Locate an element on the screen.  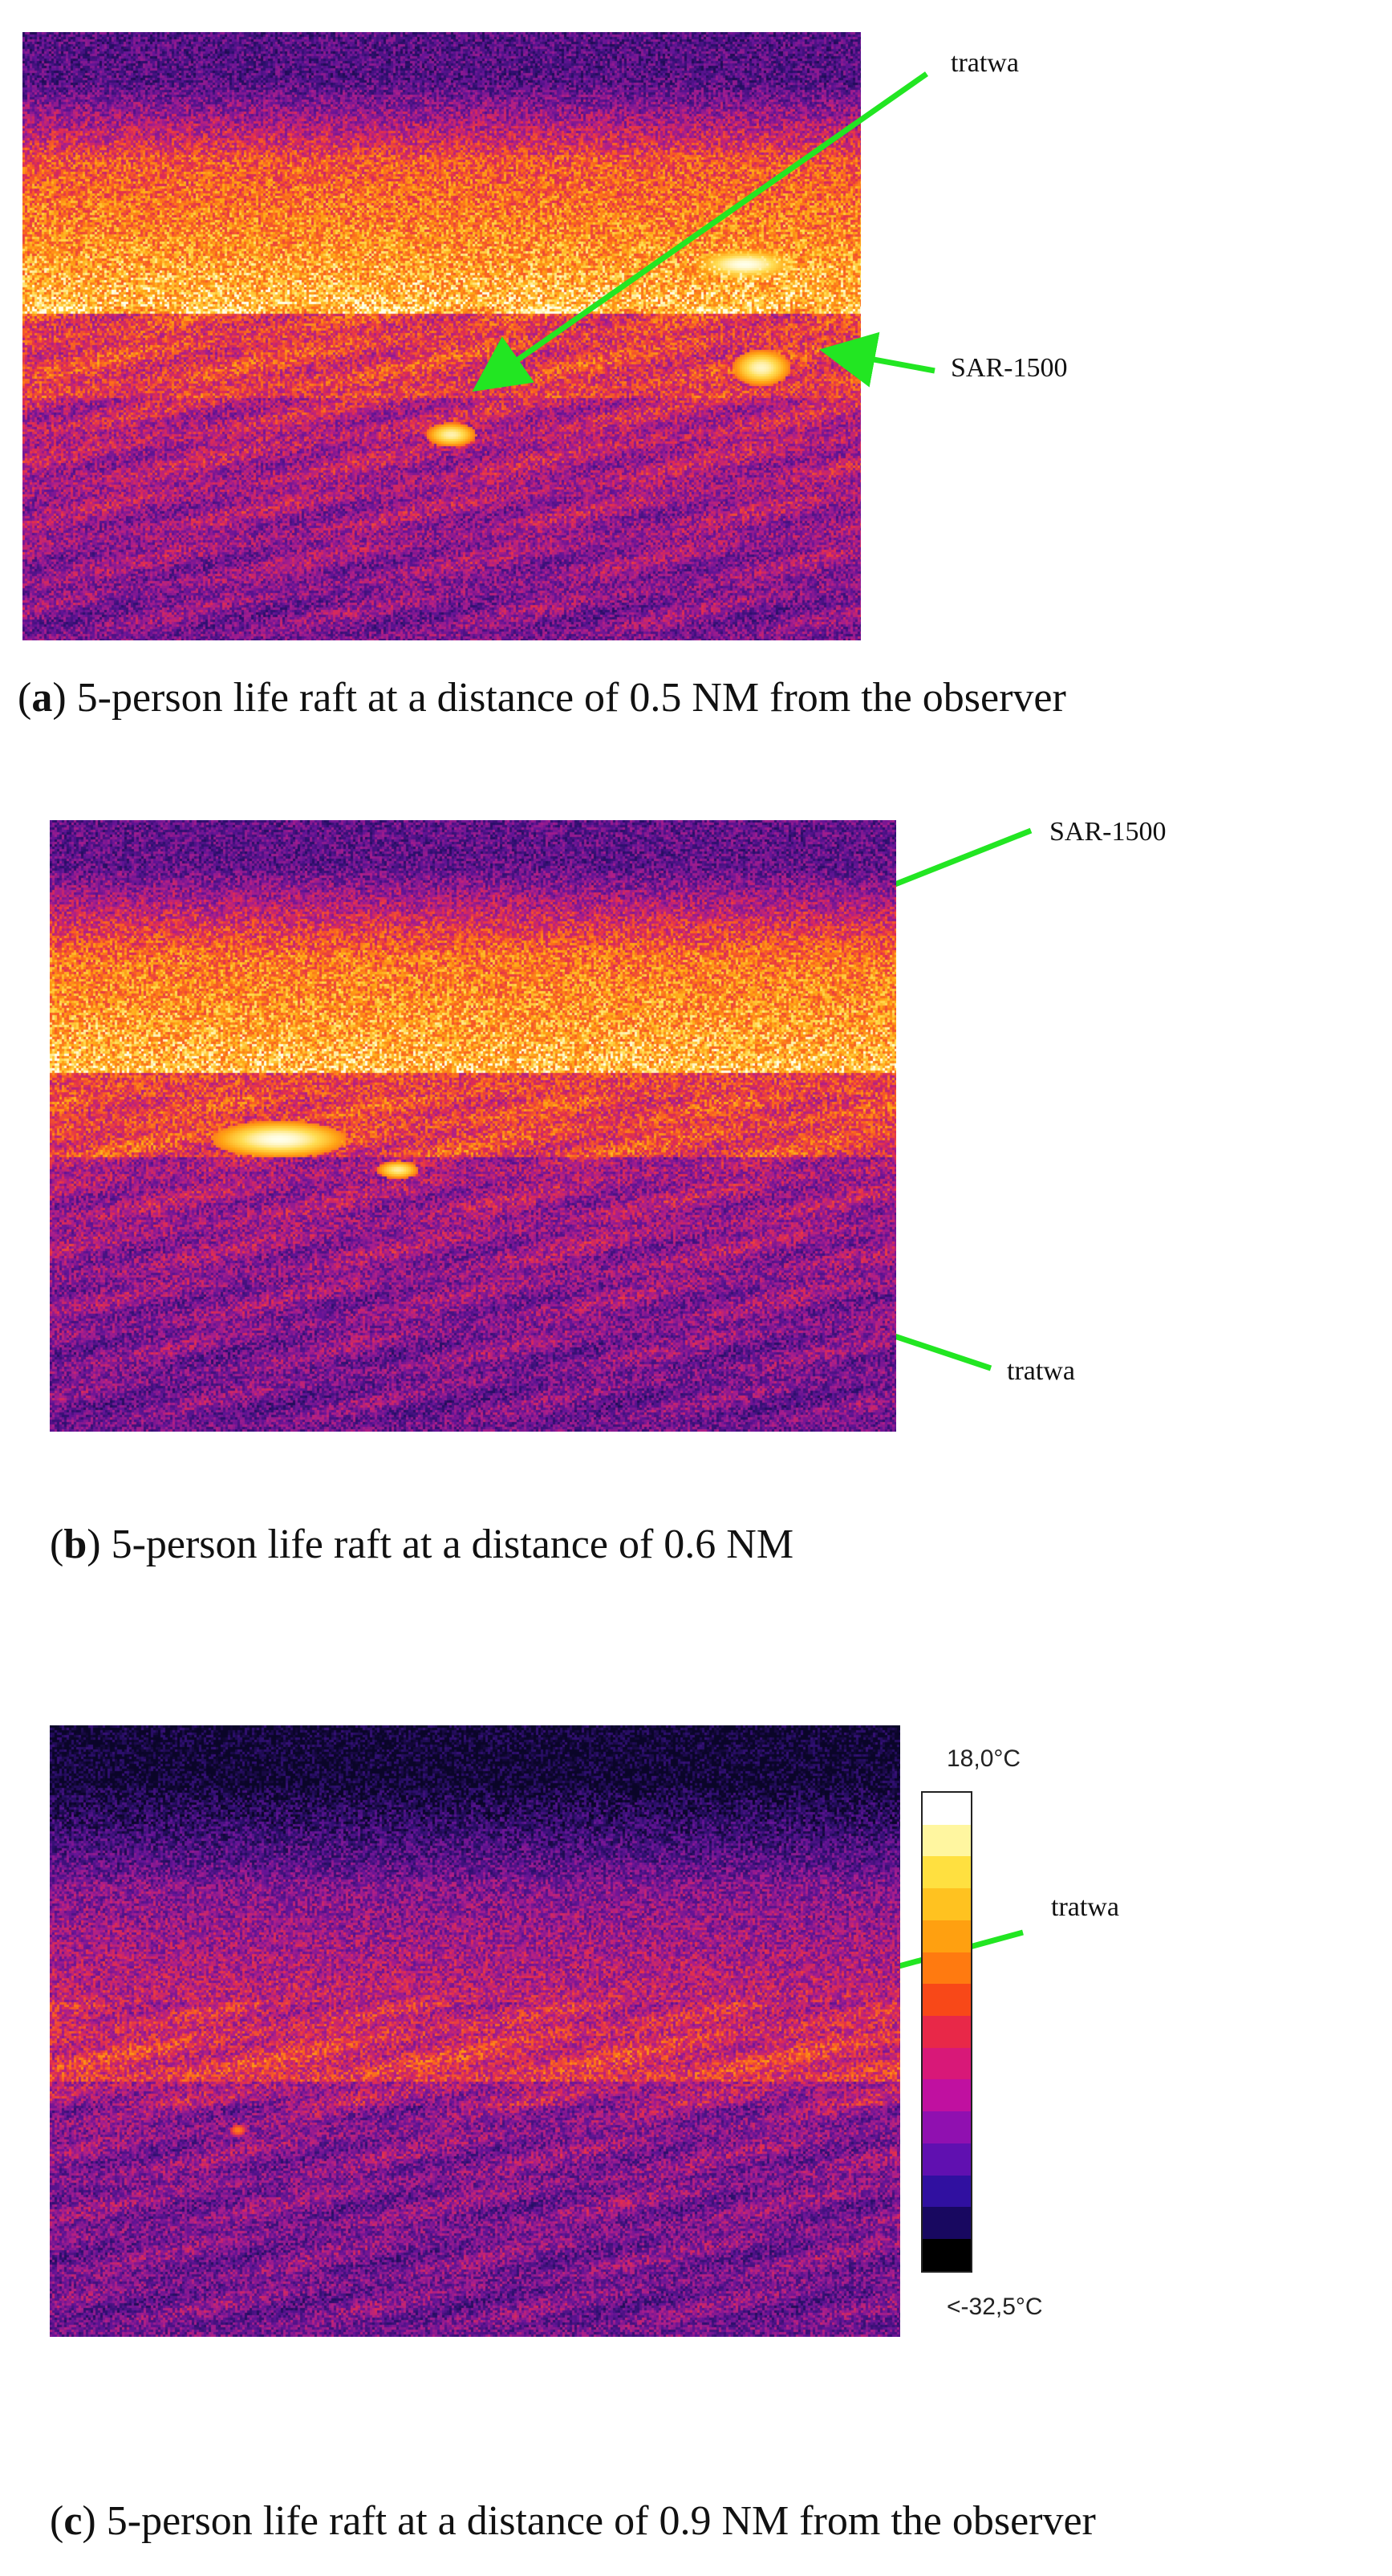
label-b-sar1500: SAR-1500 is located at coordinates (1108, 832).